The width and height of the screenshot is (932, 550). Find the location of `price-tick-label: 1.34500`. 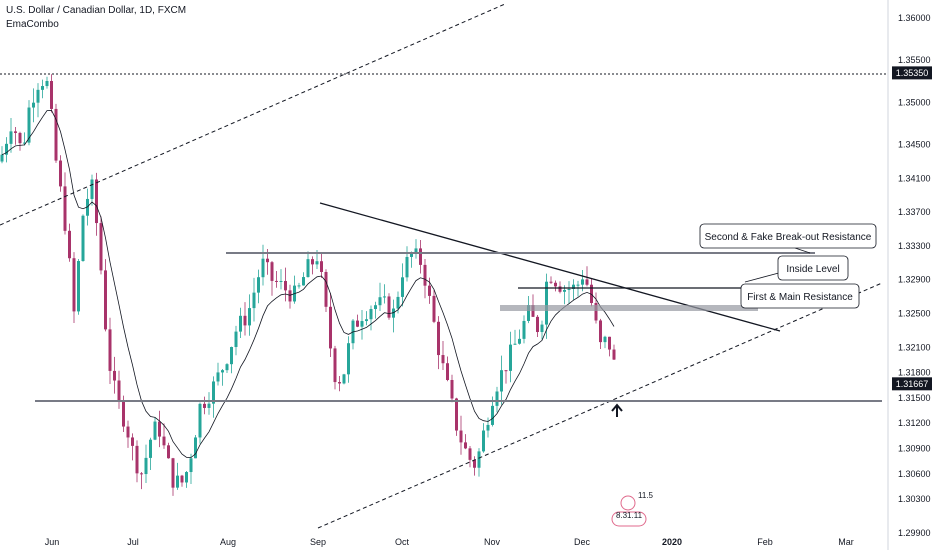

price-tick-label: 1.34500 is located at coordinates (914, 145).